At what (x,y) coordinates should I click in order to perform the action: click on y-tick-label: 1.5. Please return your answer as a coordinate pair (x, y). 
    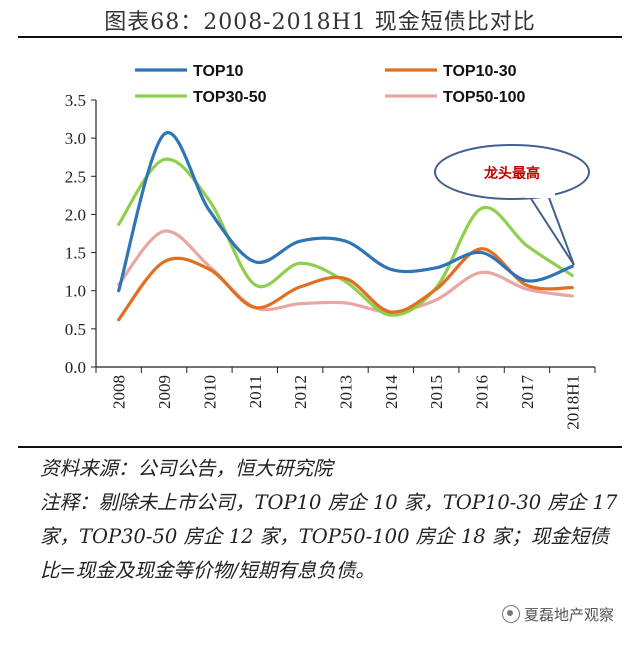
    Looking at the image, I should click on (75, 253).